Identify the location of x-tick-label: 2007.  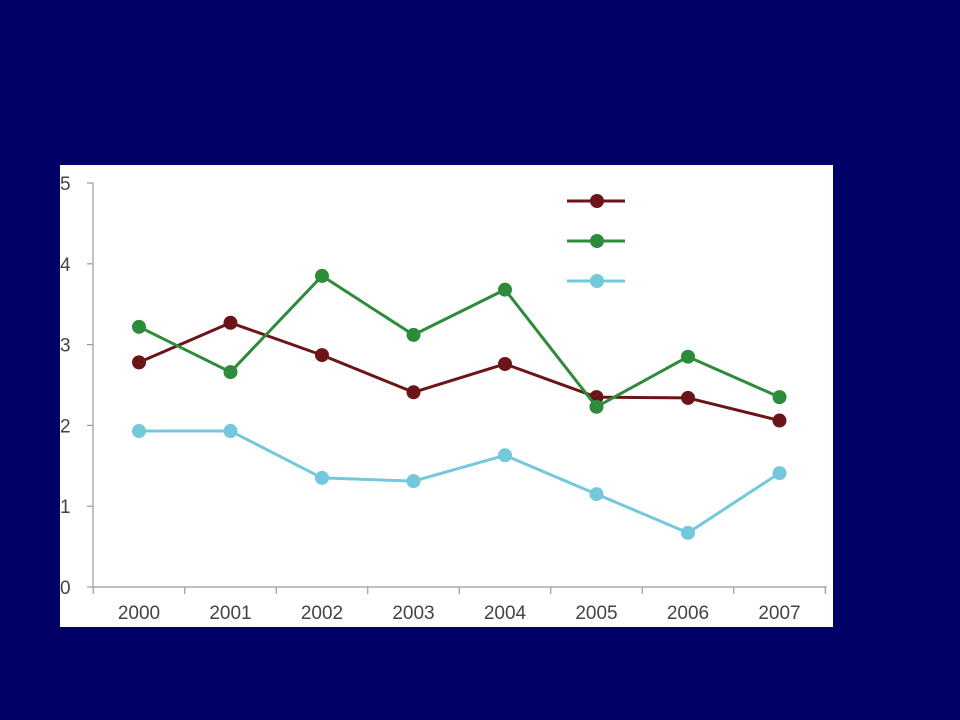
(779, 613).